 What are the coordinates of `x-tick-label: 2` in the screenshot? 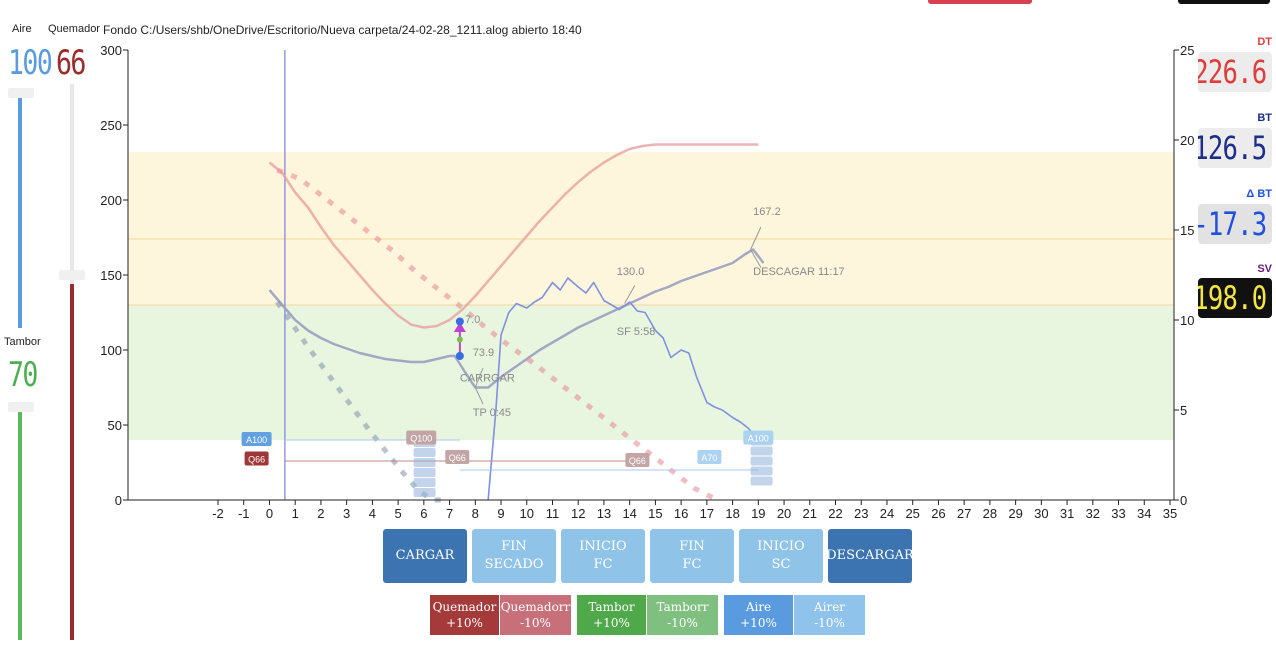 It's located at (320, 513).